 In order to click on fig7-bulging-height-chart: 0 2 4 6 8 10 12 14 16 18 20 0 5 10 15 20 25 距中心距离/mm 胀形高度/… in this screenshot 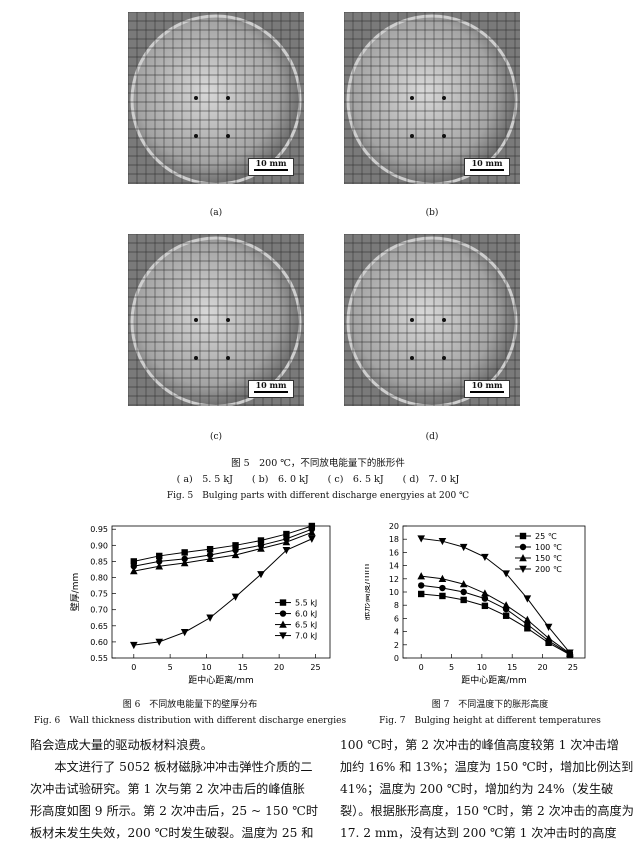, I will do `click(475, 604)`.